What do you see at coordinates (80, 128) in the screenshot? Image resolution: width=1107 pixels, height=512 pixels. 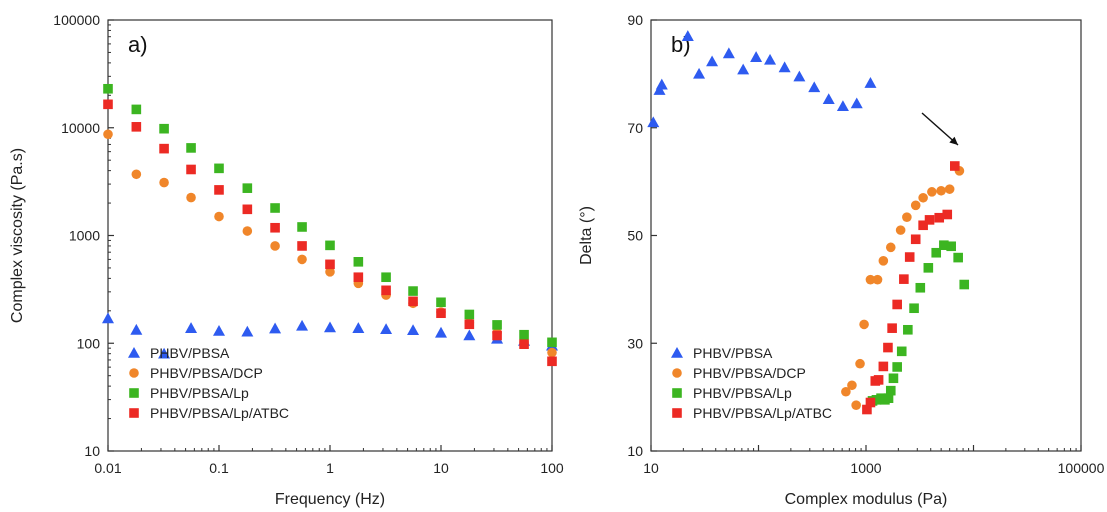 I see `y-tick-label: 10000` at bounding box center [80, 128].